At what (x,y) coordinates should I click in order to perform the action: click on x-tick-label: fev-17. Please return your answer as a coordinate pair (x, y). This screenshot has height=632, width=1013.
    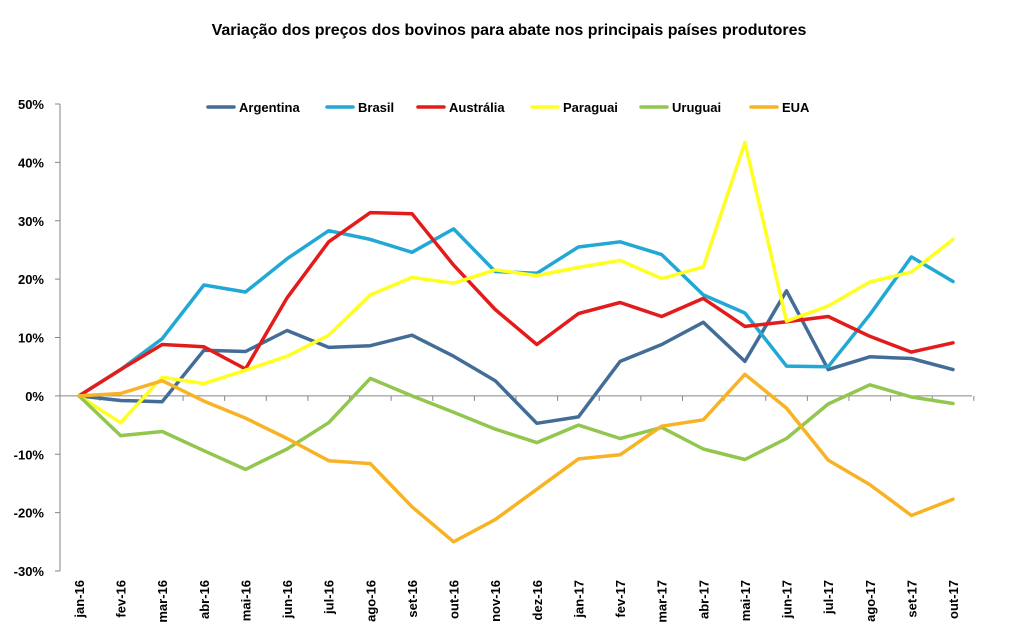
    Looking at the image, I should click on (620, 599).